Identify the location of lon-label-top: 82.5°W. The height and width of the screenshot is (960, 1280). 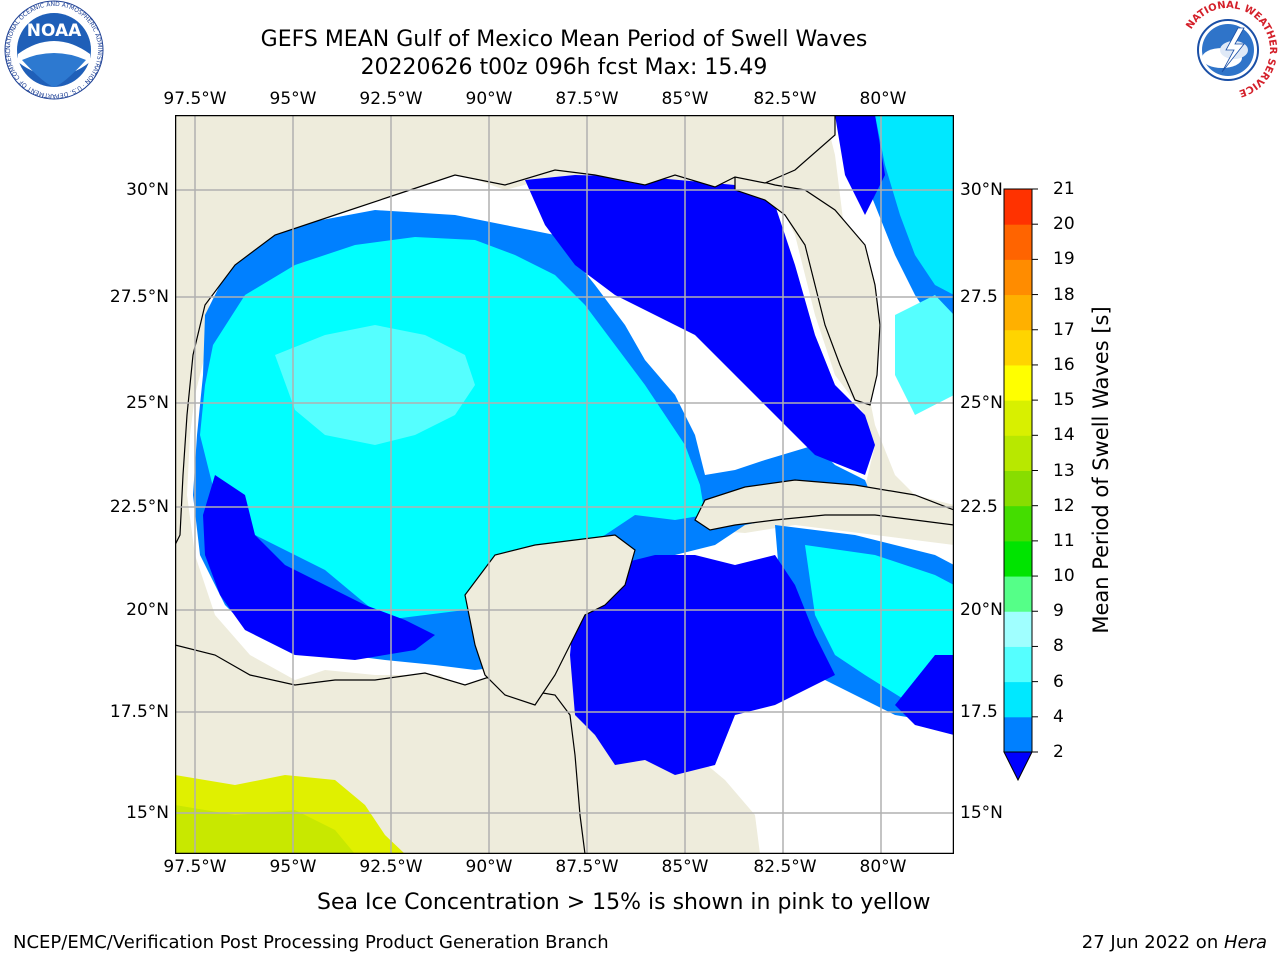
(785, 99).